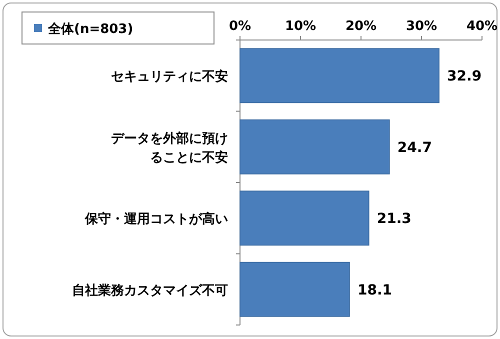  Describe the element at coordinates (156, 219) in the screenshot. I see `y-tick-label: 保守・運用コストが高い` at that location.